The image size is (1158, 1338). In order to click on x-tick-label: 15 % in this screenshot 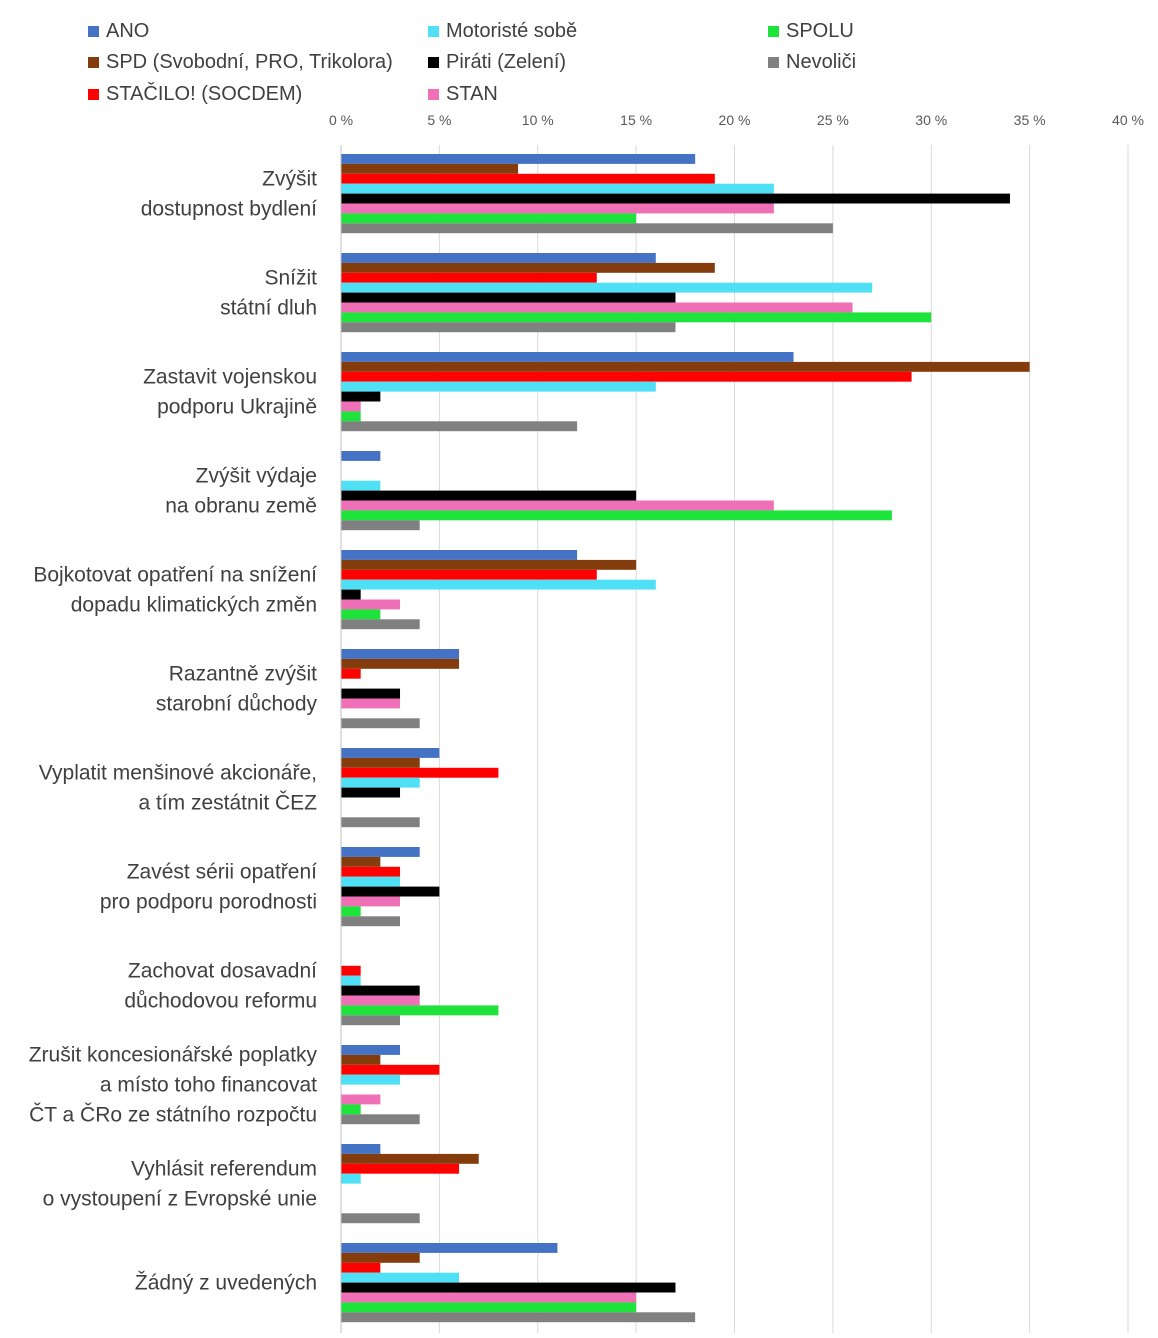, I will do `click(636, 120)`.